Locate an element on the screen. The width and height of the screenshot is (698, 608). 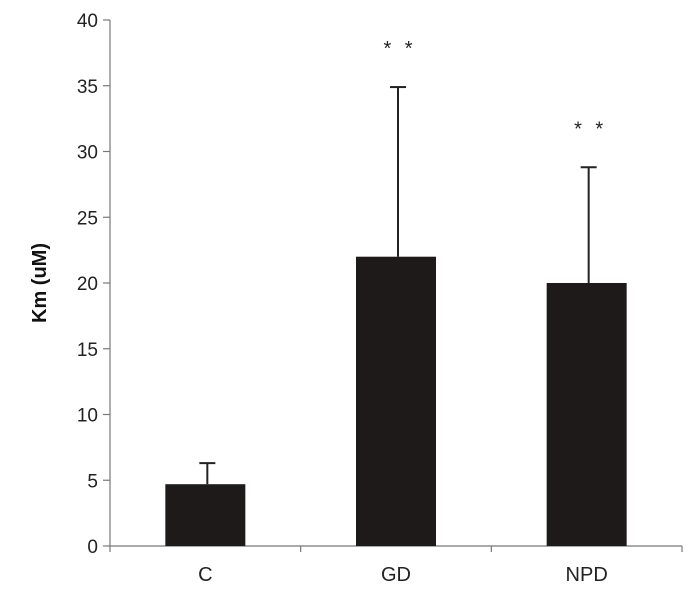
y-tick-label: 35 is located at coordinates (87, 87).